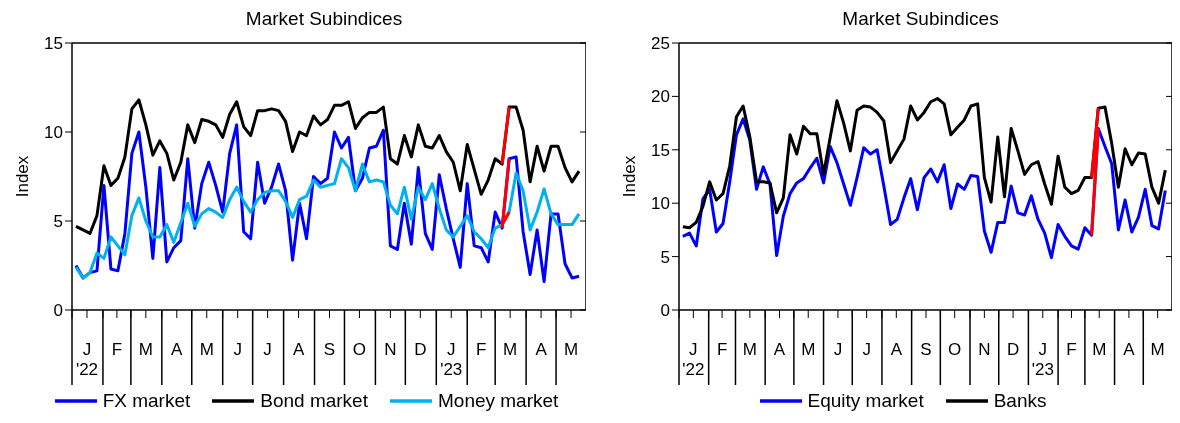 The width and height of the screenshot is (1180, 423). I want to click on legend-label: Equity market, so click(865, 401).